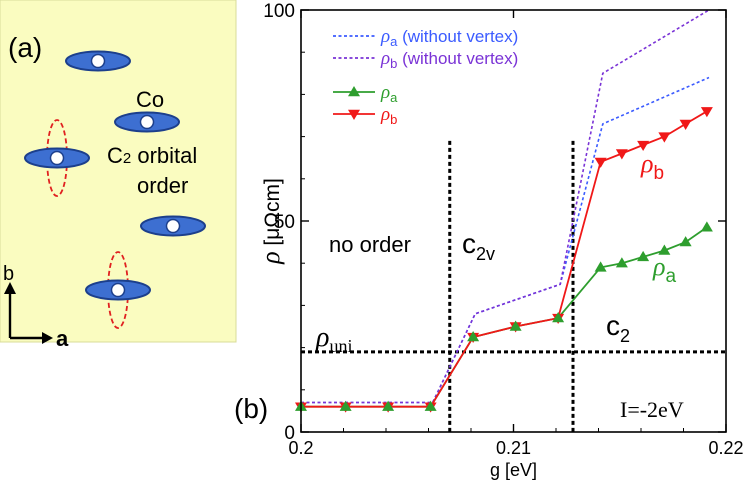 The width and height of the screenshot is (747, 483). I want to click on curve-label-a-sub: a, so click(670, 276).